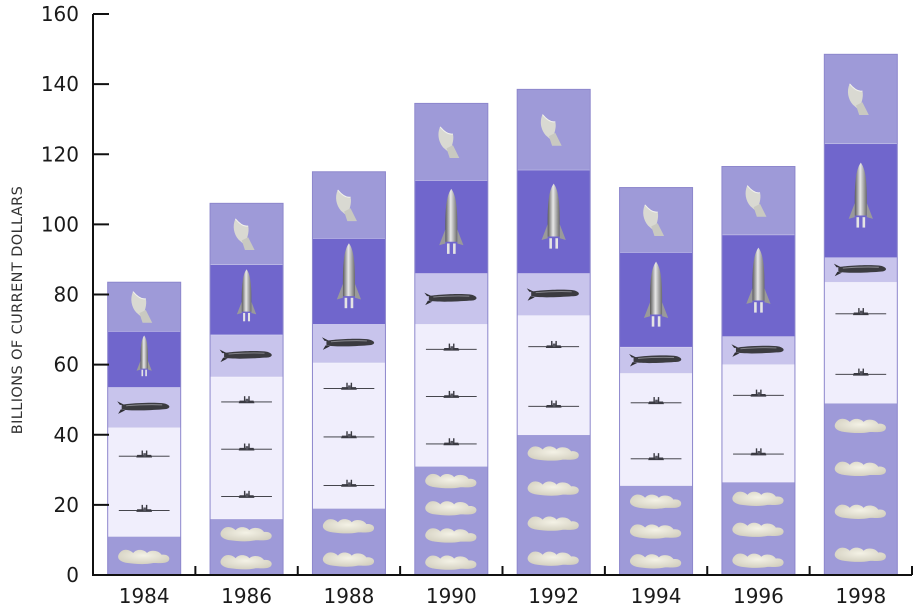 The image size is (915, 611). What do you see at coordinates (758, 596) in the screenshot?
I see `x-tick-label: 1996` at bounding box center [758, 596].